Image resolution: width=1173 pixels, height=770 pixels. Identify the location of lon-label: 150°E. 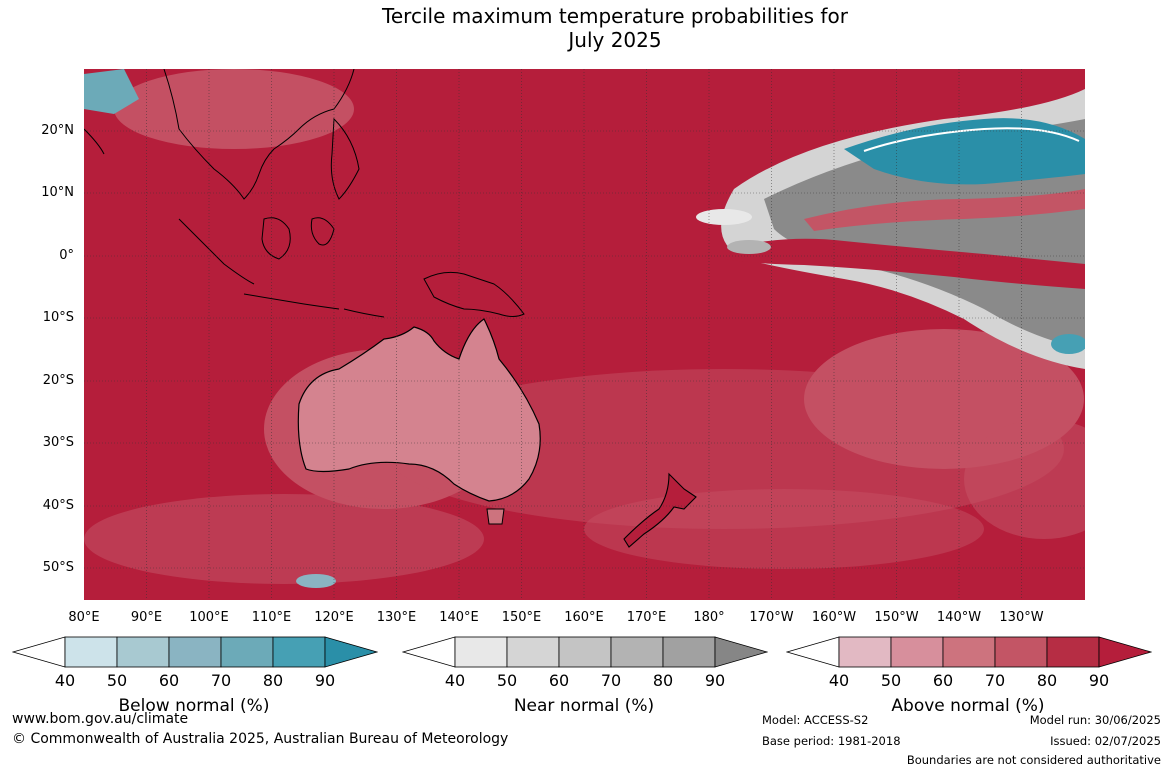
(521, 617).